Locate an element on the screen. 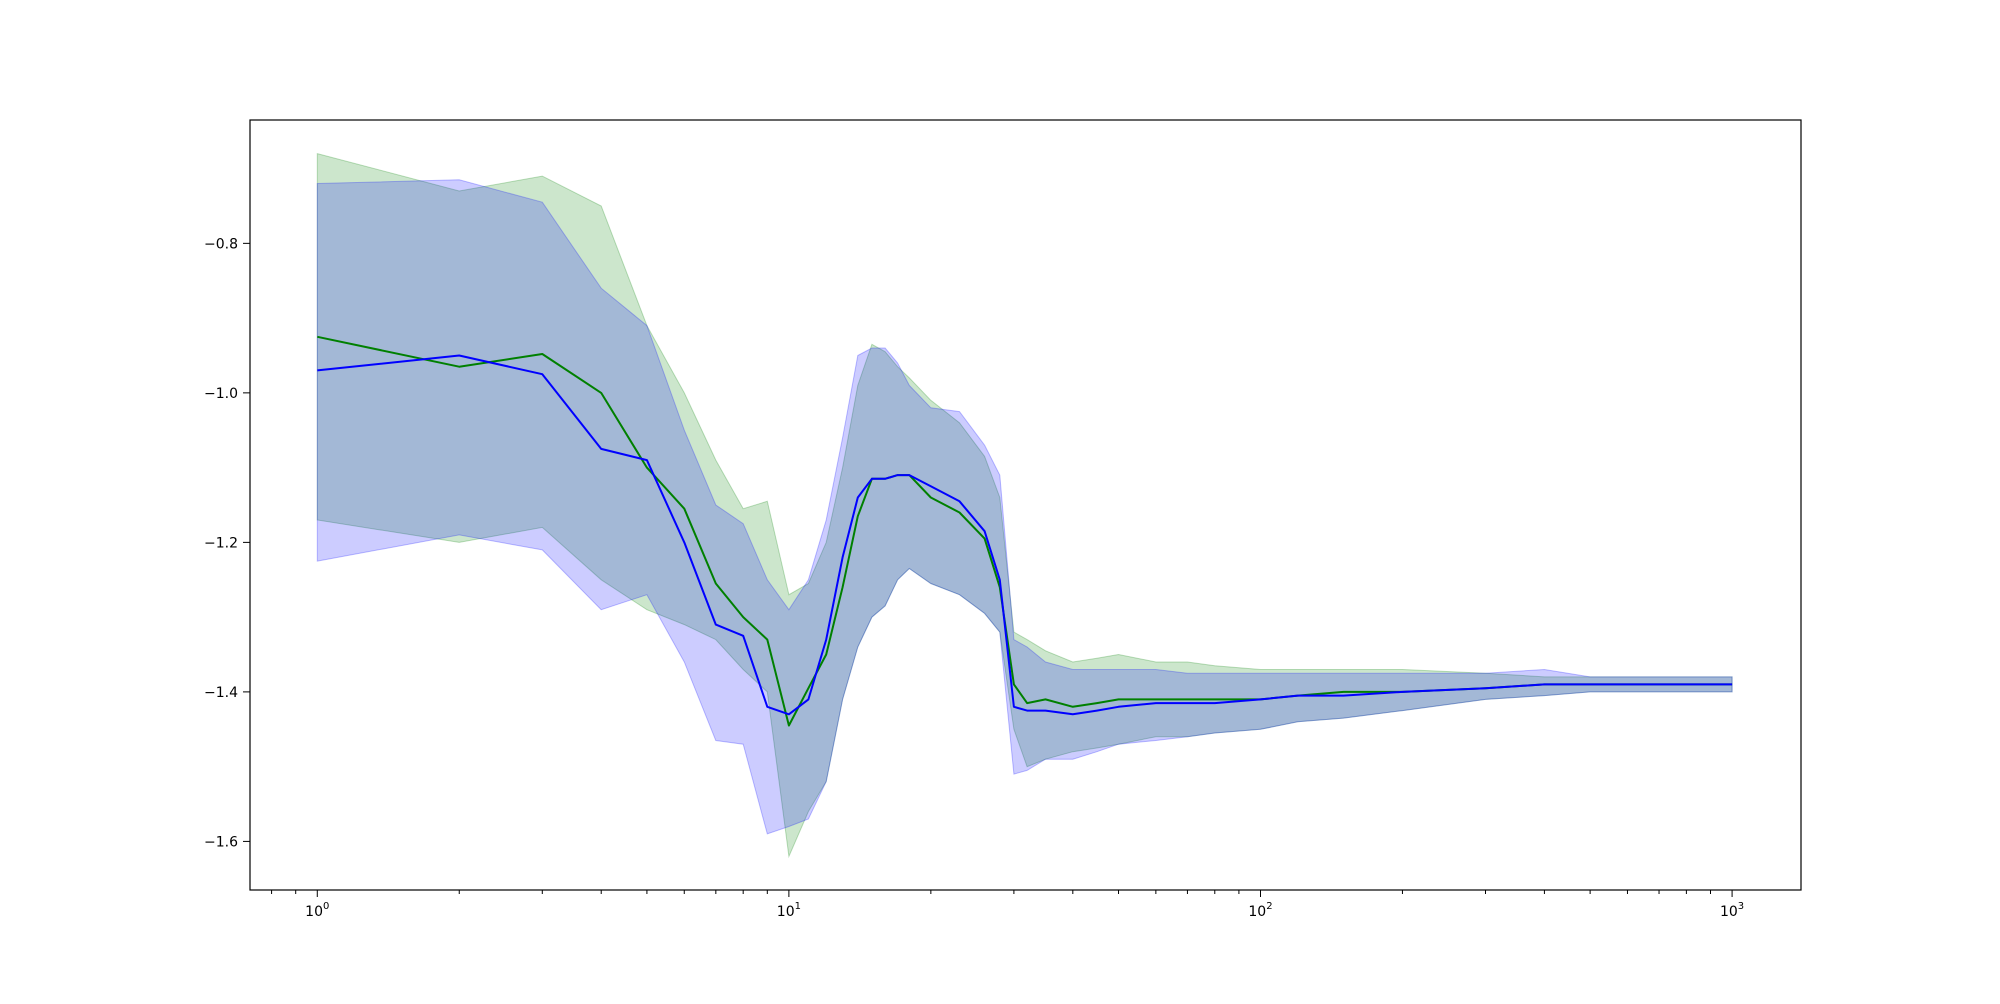  x-tick-label: 10³ is located at coordinates (1732, 910).